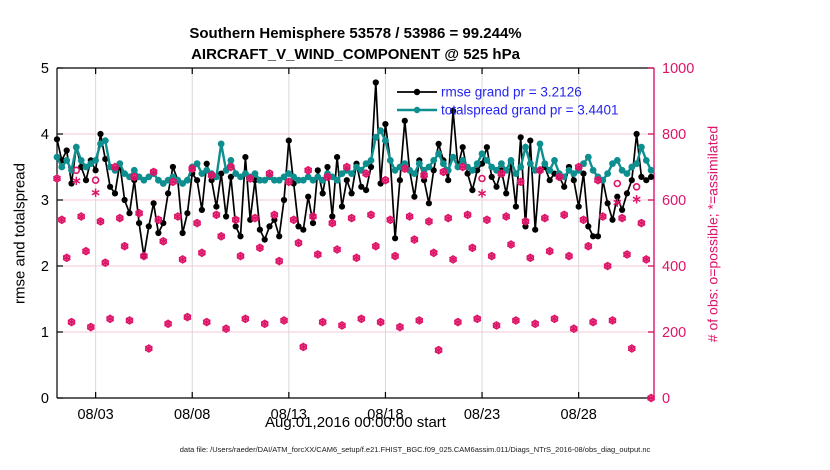  I want to click on y-right-tick-label: 600, so click(674, 201).